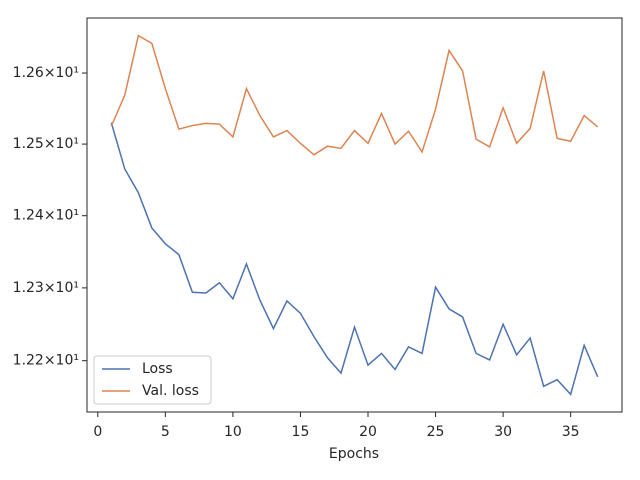 The image size is (640, 480). Describe the element at coordinates (170, 391) in the screenshot. I see `legend-label: Val. loss` at that location.